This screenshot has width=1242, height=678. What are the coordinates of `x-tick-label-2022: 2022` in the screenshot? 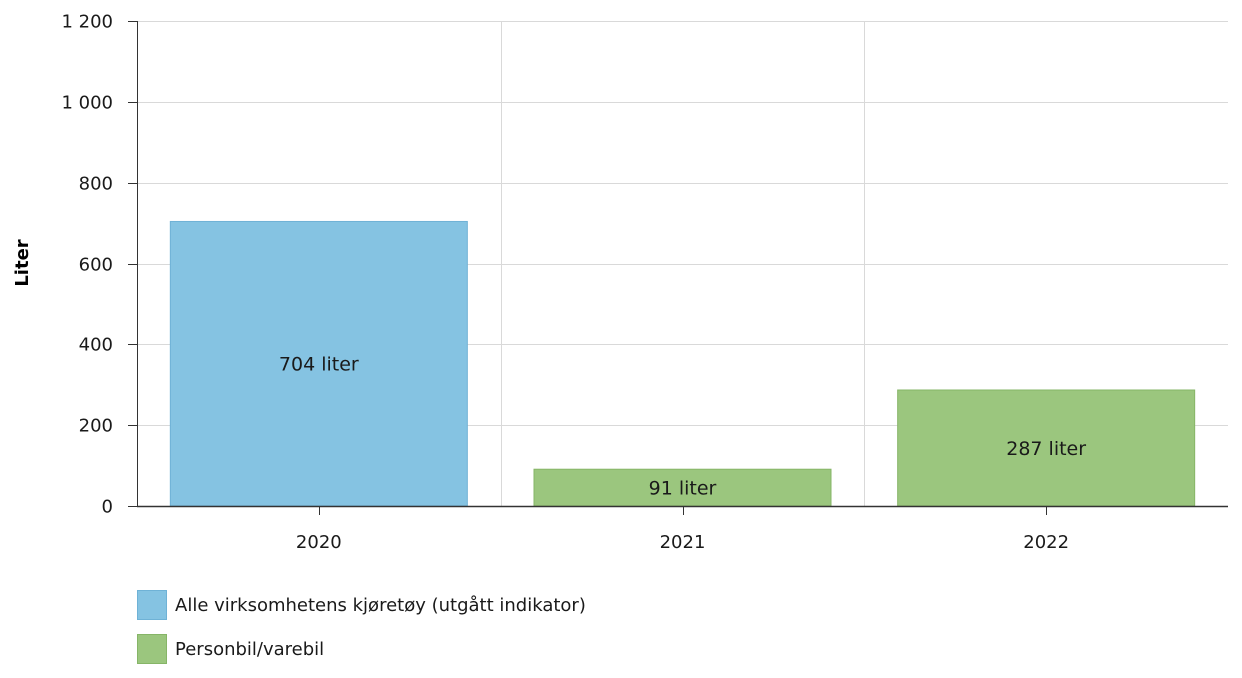 It's located at (1046, 542).